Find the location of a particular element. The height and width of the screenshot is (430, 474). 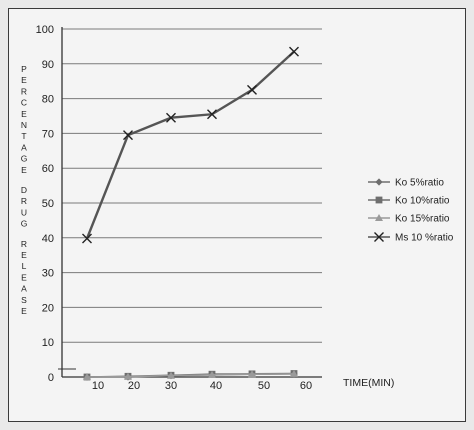

legend-item: Ko 5%ratio is located at coordinates (406, 183).